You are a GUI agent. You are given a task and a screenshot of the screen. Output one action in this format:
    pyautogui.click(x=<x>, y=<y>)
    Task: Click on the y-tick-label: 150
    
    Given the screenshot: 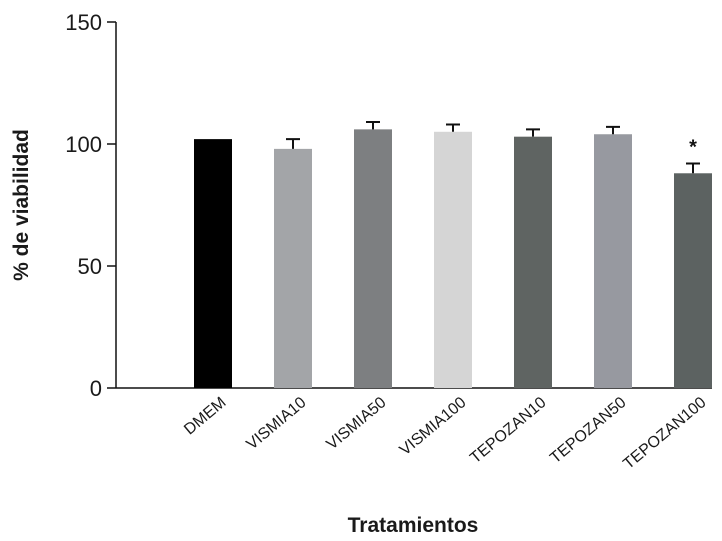 What is the action you would take?
    pyautogui.click(x=83, y=22)
    